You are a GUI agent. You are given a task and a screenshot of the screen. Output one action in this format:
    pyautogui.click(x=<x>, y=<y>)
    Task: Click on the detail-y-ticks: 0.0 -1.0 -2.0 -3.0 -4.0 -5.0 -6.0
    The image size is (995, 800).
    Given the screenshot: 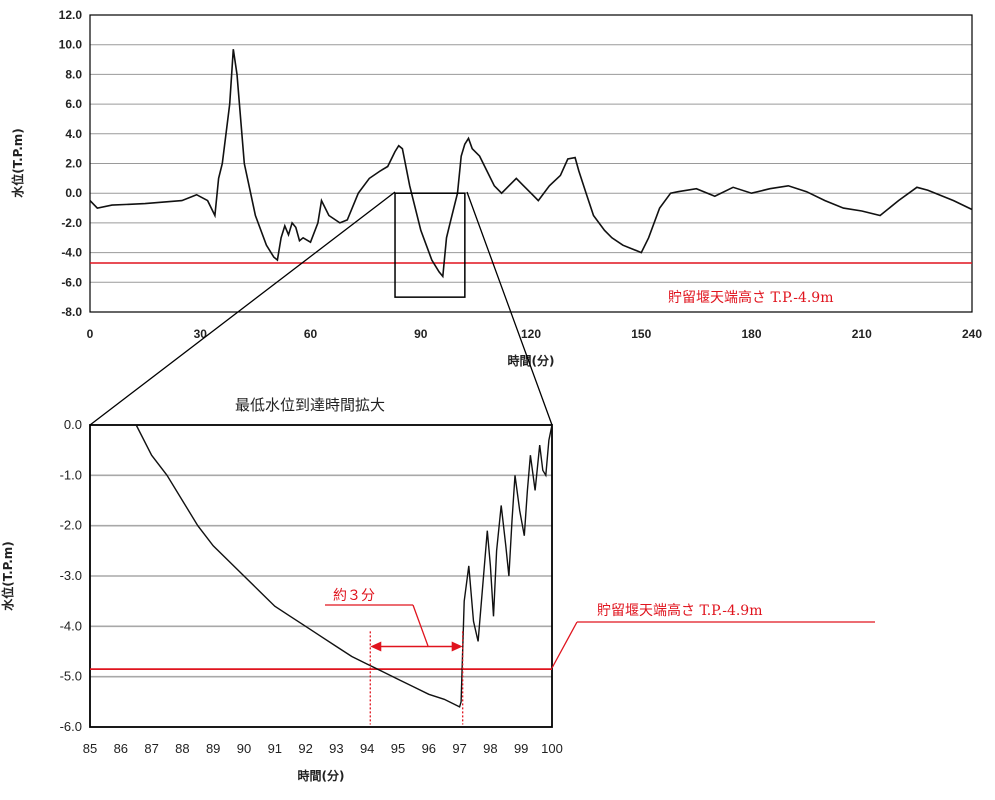 What is the action you would take?
    pyautogui.click(x=71, y=575)
    